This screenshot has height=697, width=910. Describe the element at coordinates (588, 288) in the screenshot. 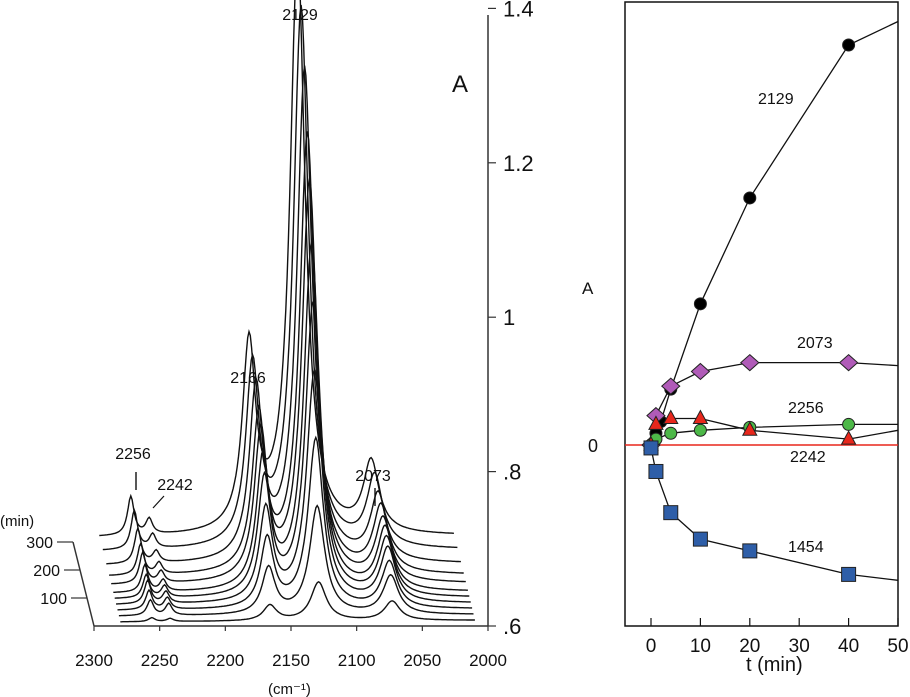

I see `kinetics-y-label: A` at that location.